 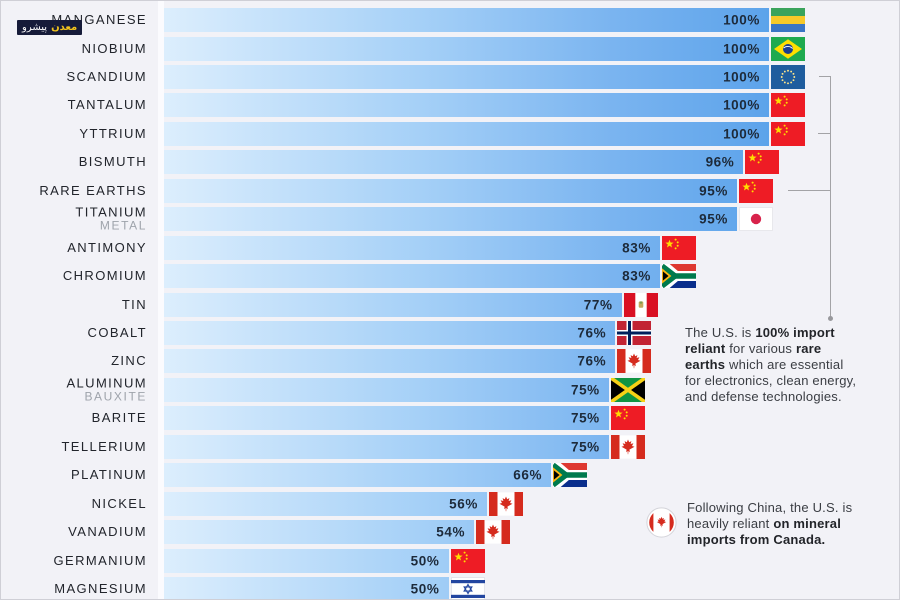 What do you see at coordinates (753, 348) in the screenshot?
I see `annotation-line: reliant for various rare` at bounding box center [753, 348].